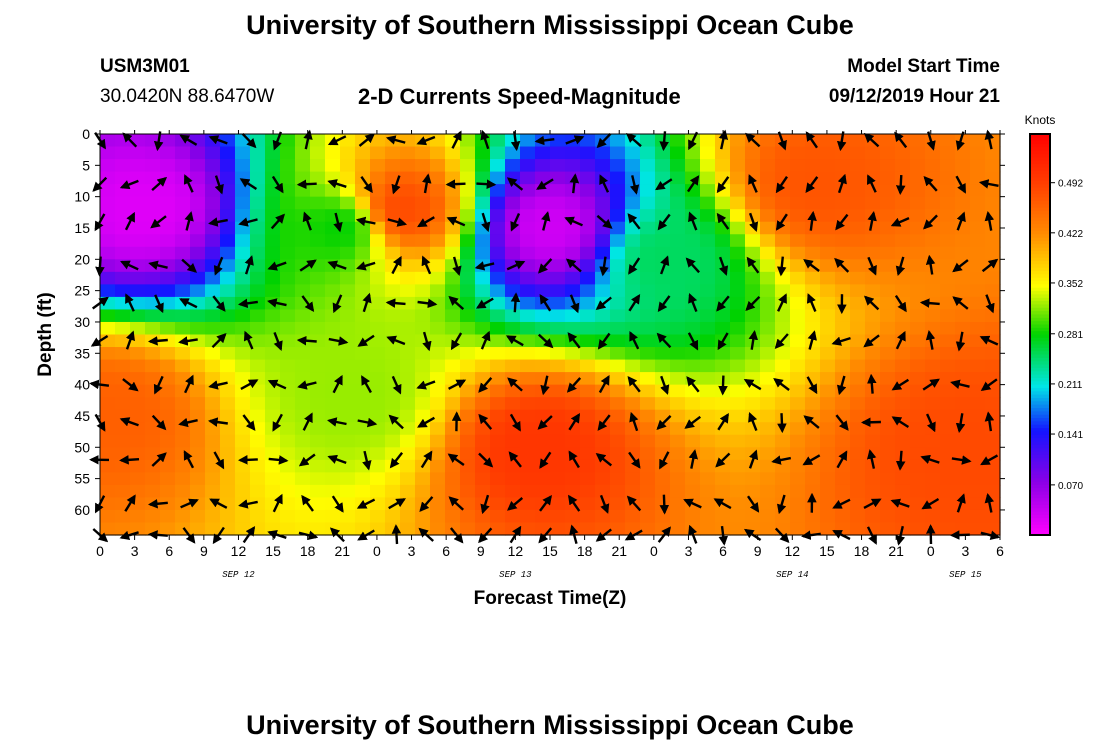 This screenshot has height=750, width=1100. I want to click on x-tick-label: 6, so click(446, 551).